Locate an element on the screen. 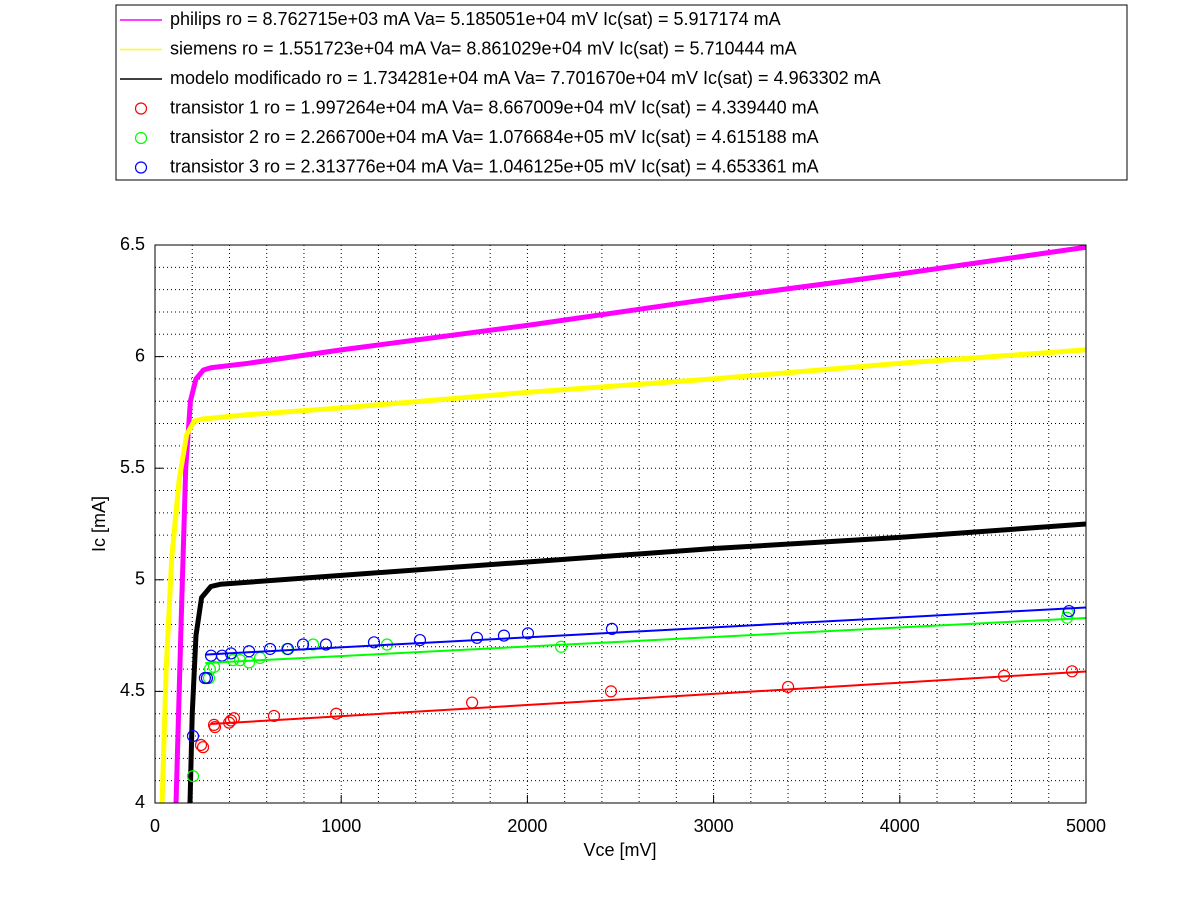  y-tick-label: 4.5 is located at coordinates (132, 690).